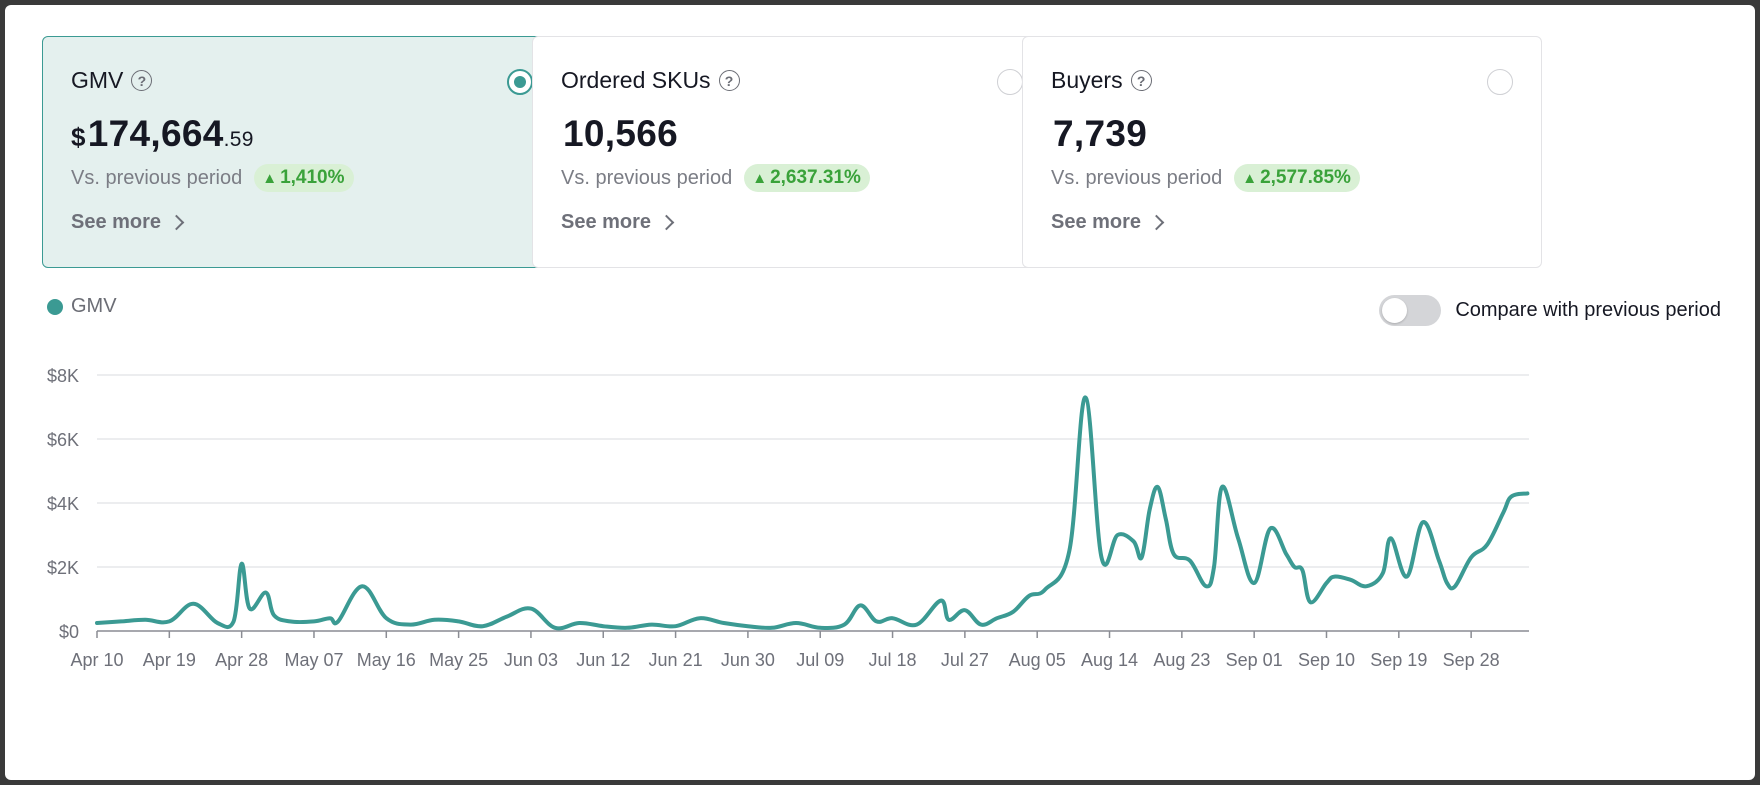  Describe the element at coordinates (1109, 660) in the screenshot. I see `x-tick-label: Aug 14` at that location.